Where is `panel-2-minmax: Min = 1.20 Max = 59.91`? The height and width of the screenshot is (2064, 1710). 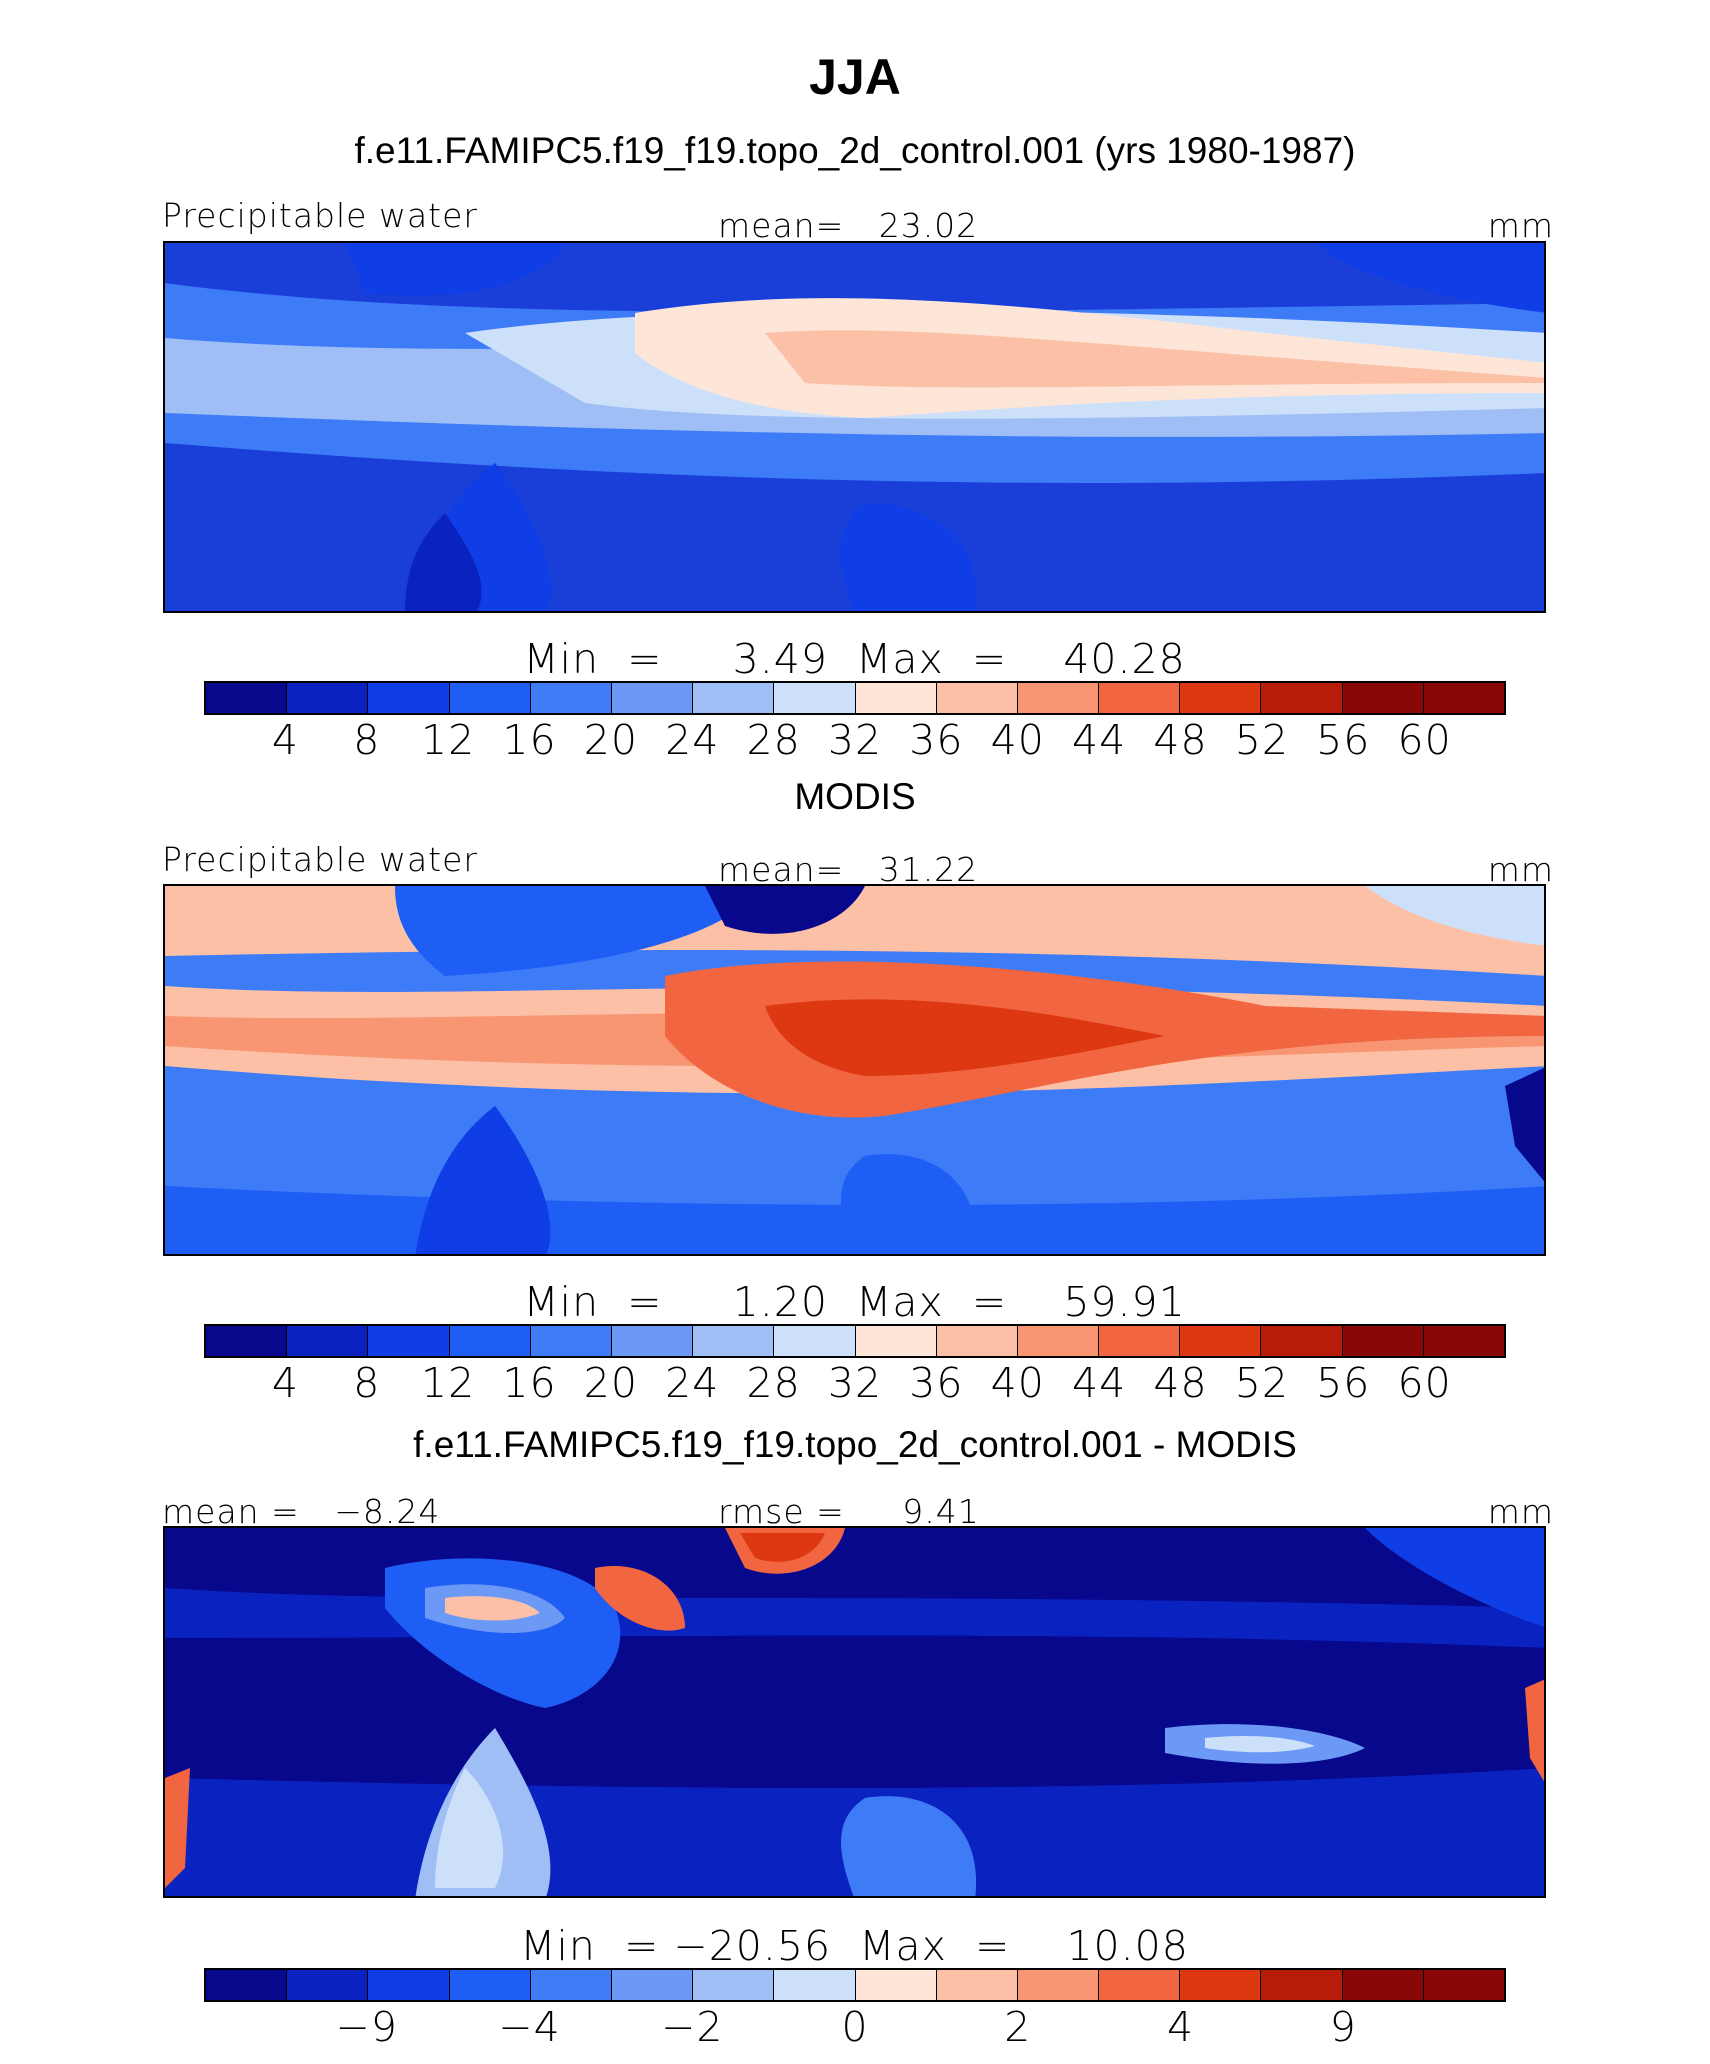
panel-2-minmax: Min = 1.20 Max = 59.91 is located at coordinates (854, 1302).